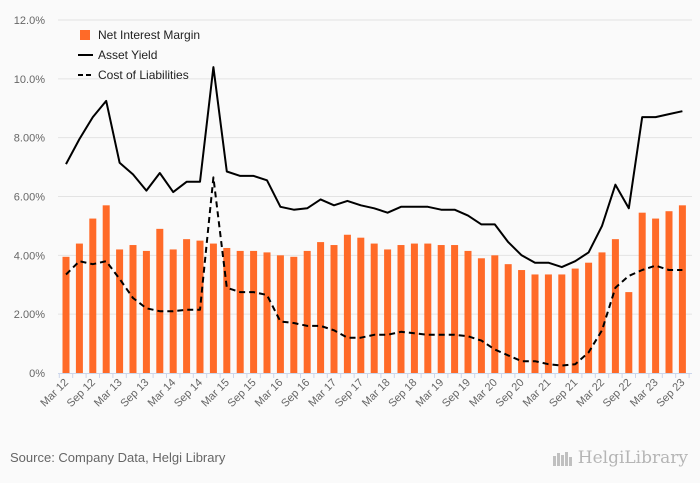  What do you see at coordinates (143, 75) in the screenshot?
I see `legend-label: Cost of Liabilities` at bounding box center [143, 75].